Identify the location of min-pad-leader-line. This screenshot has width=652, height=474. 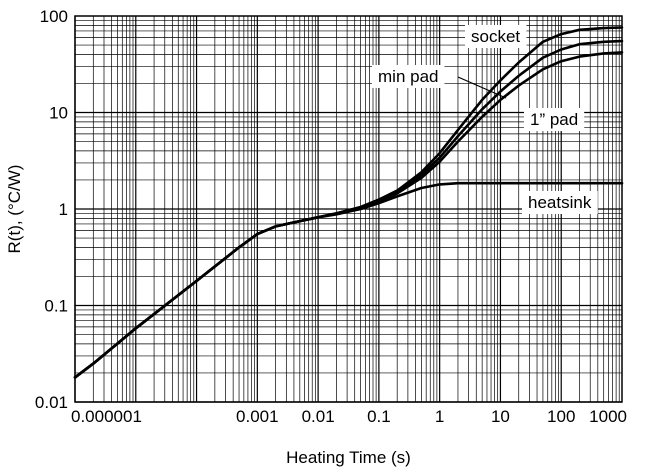
(482, 87).